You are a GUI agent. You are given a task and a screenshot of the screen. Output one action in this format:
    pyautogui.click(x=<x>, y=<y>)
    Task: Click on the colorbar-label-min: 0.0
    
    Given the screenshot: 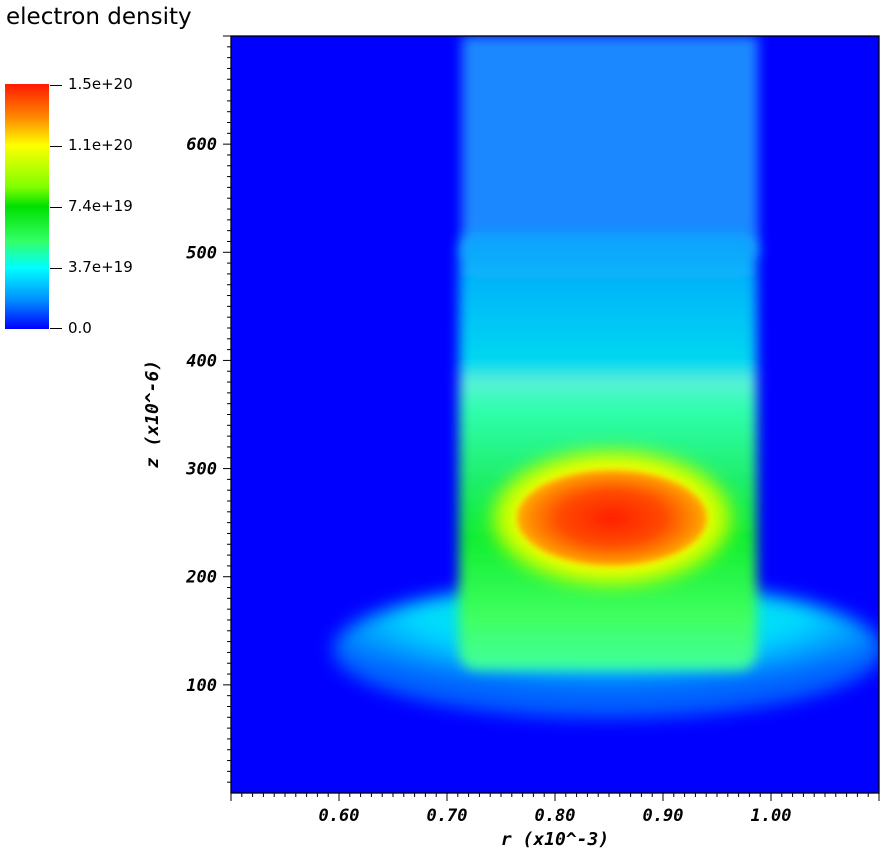 What is the action you would take?
    pyautogui.click(x=80, y=328)
    